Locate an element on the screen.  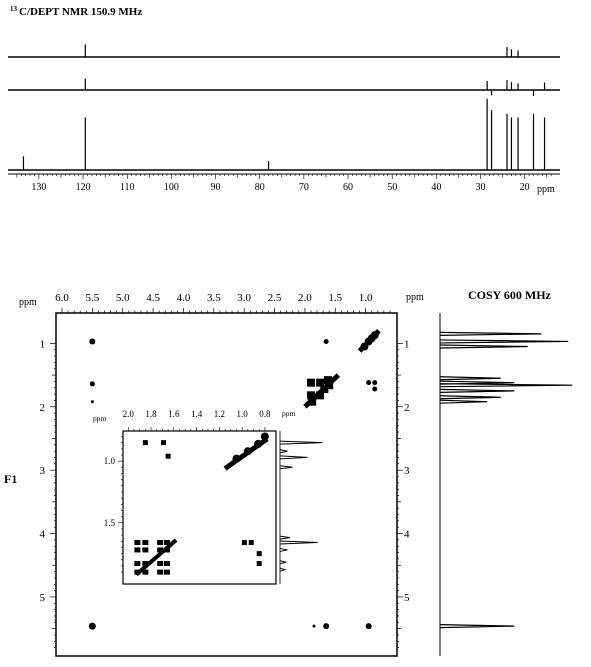
inset-y-tick-label: 1.5 is located at coordinates (110, 523).